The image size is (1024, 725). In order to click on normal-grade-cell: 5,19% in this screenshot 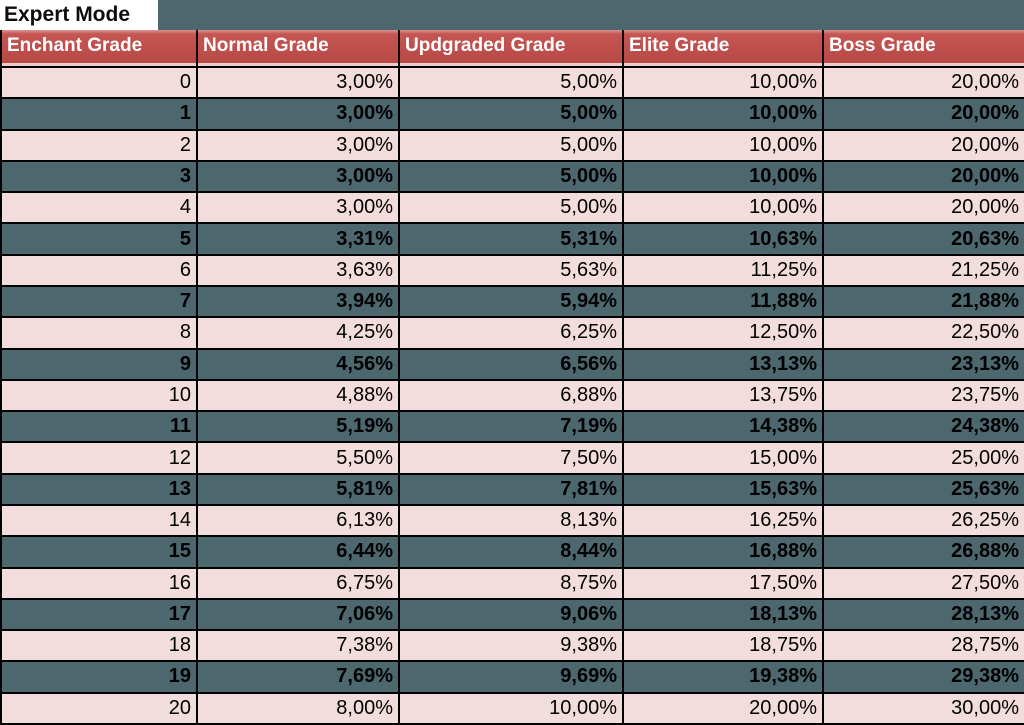, I will do `click(298, 427)`.